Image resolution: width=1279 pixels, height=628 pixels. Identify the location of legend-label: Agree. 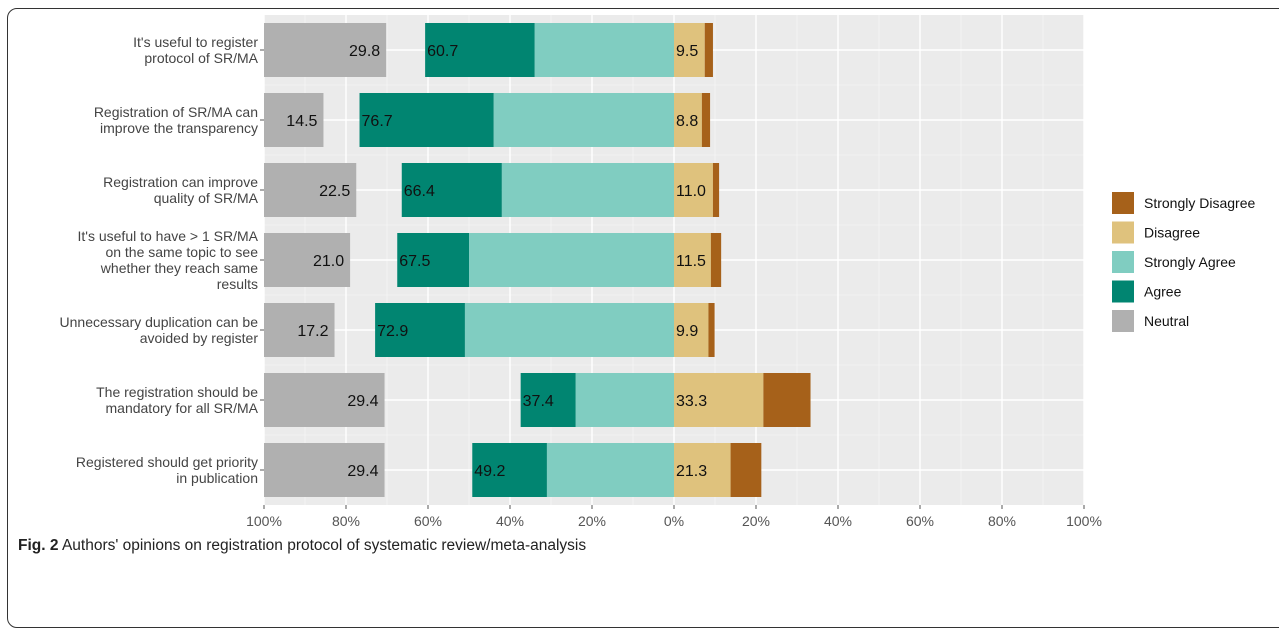
(1163, 292).